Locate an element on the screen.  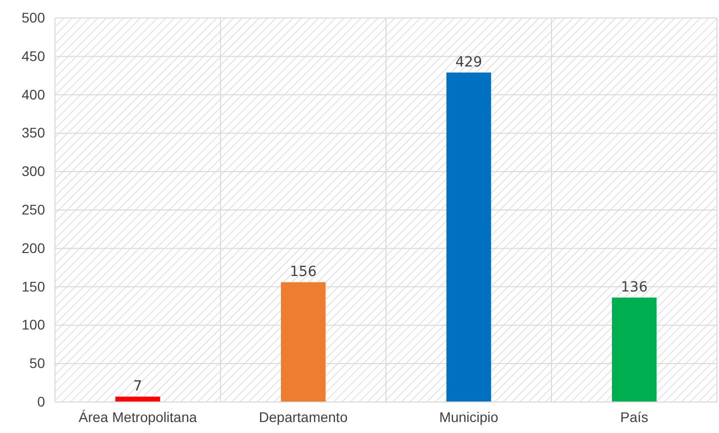
x-tick-label: País is located at coordinates (634, 416).